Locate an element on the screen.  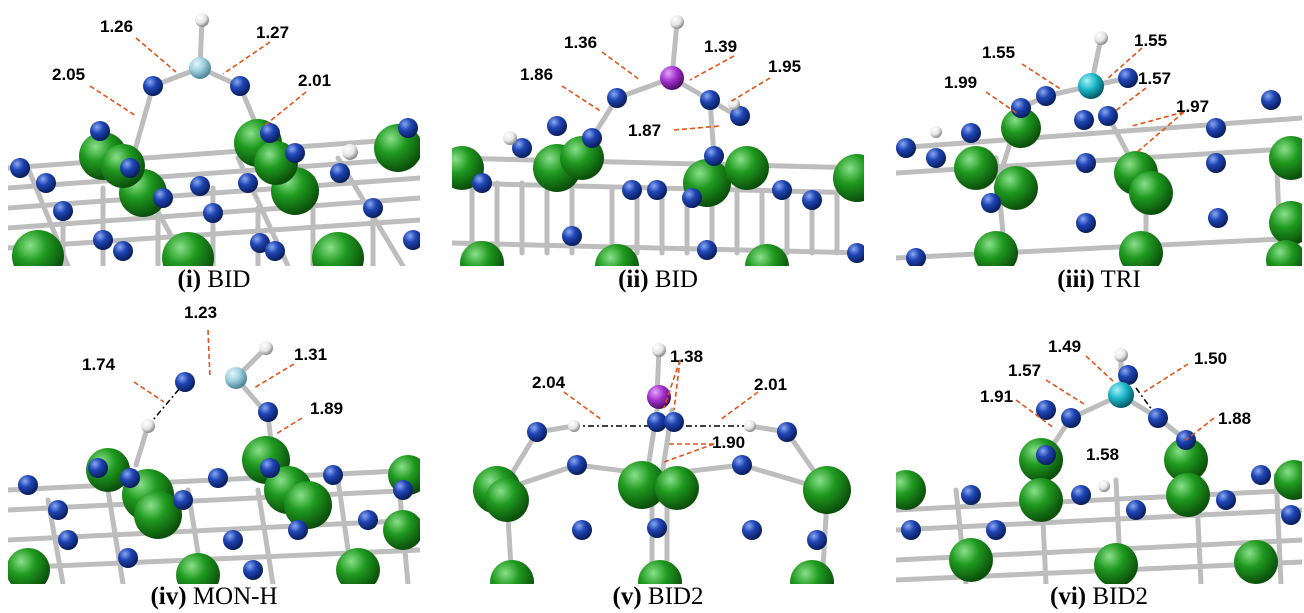
distance-label: 1.39 is located at coordinates (720, 46).